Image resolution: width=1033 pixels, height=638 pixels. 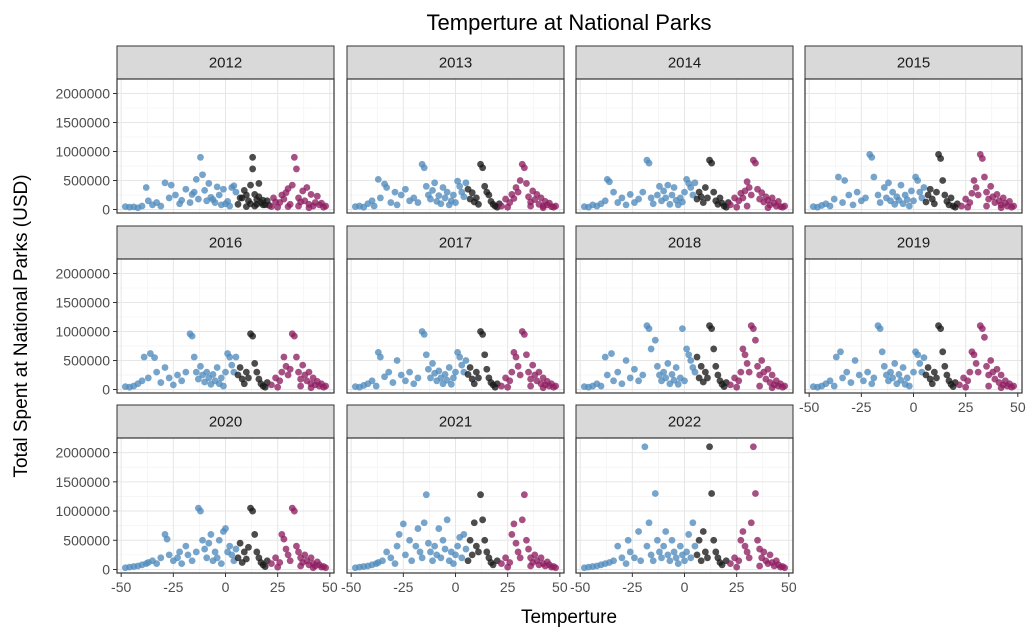 I want to click on facet-strip-label: 2017, so click(x=455, y=243).